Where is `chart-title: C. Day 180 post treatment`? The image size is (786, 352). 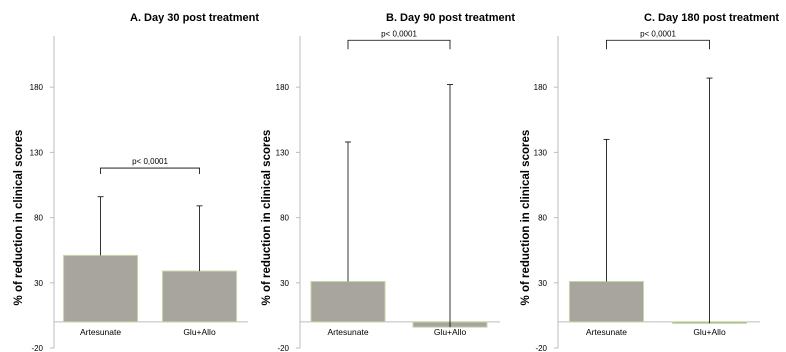
chart-title: C. Day 180 post treatment is located at coordinates (711, 18).